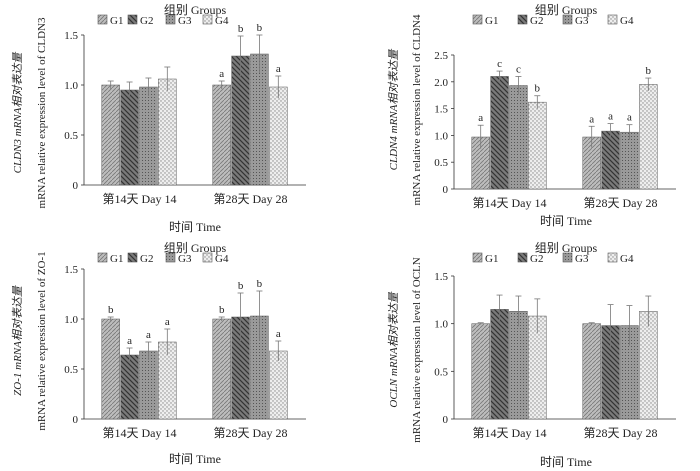 The width and height of the screenshot is (700, 471). Describe the element at coordinates (417, 349) in the screenshot. I see `y-axis-label-en: mRNA relative expression level of OCLN` at that location.